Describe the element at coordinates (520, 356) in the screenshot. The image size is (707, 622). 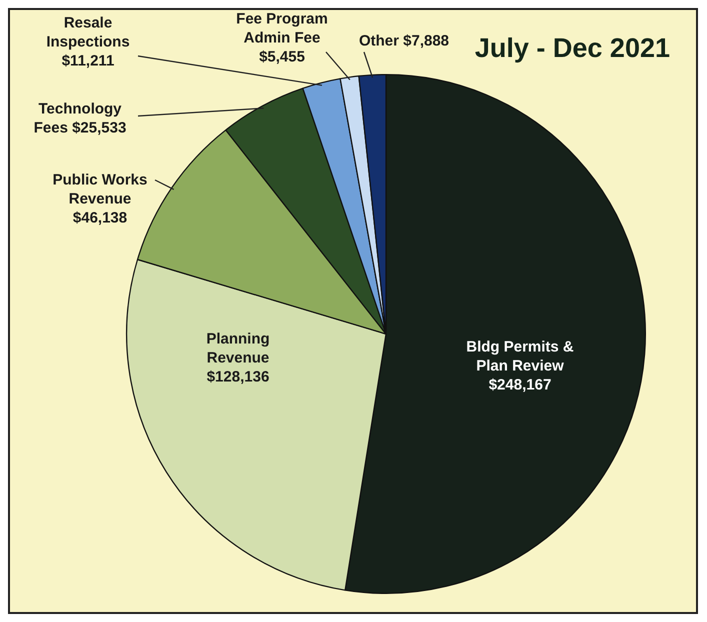
I see `slice-label: Bldg Permits & Plan Review` at that location.